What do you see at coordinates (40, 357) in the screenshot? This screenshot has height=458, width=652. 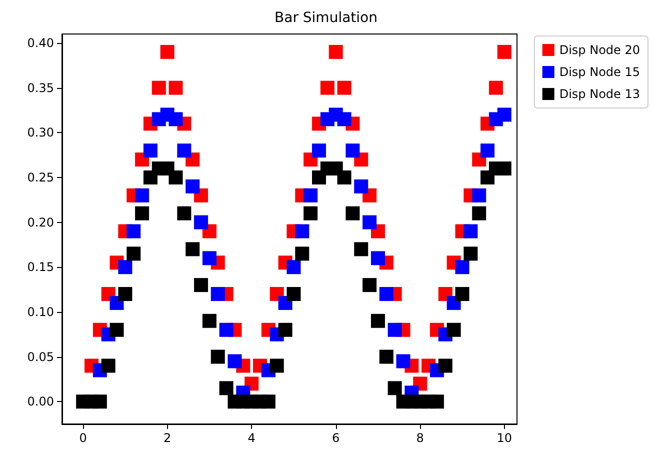 I see `y-tick-label: 0.05` at bounding box center [40, 357].